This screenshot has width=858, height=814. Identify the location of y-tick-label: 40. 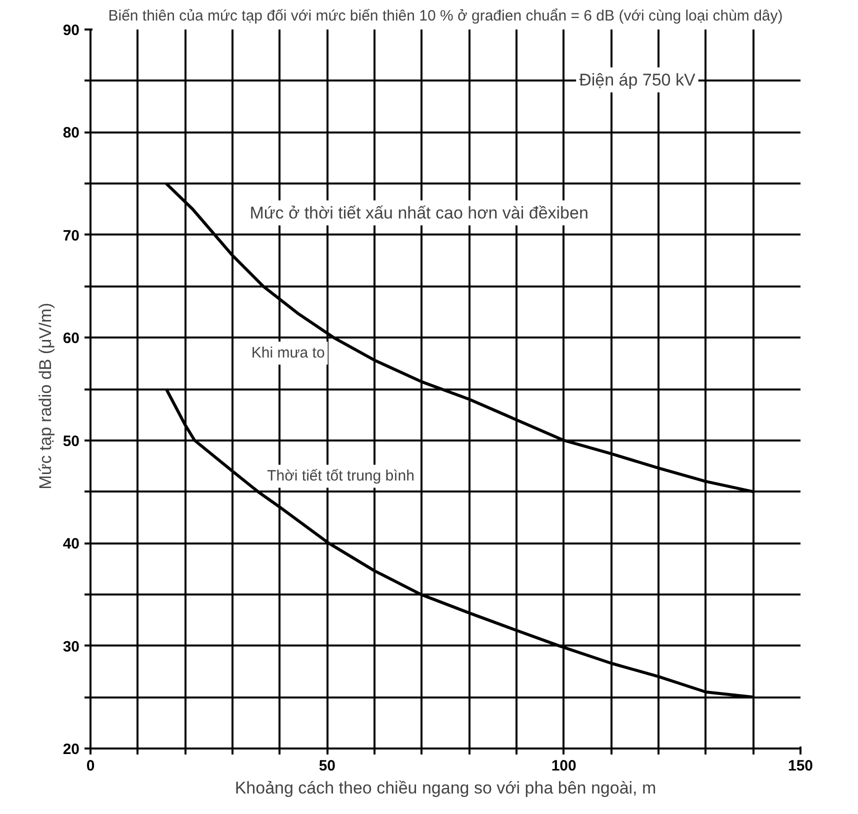
(71, 544).